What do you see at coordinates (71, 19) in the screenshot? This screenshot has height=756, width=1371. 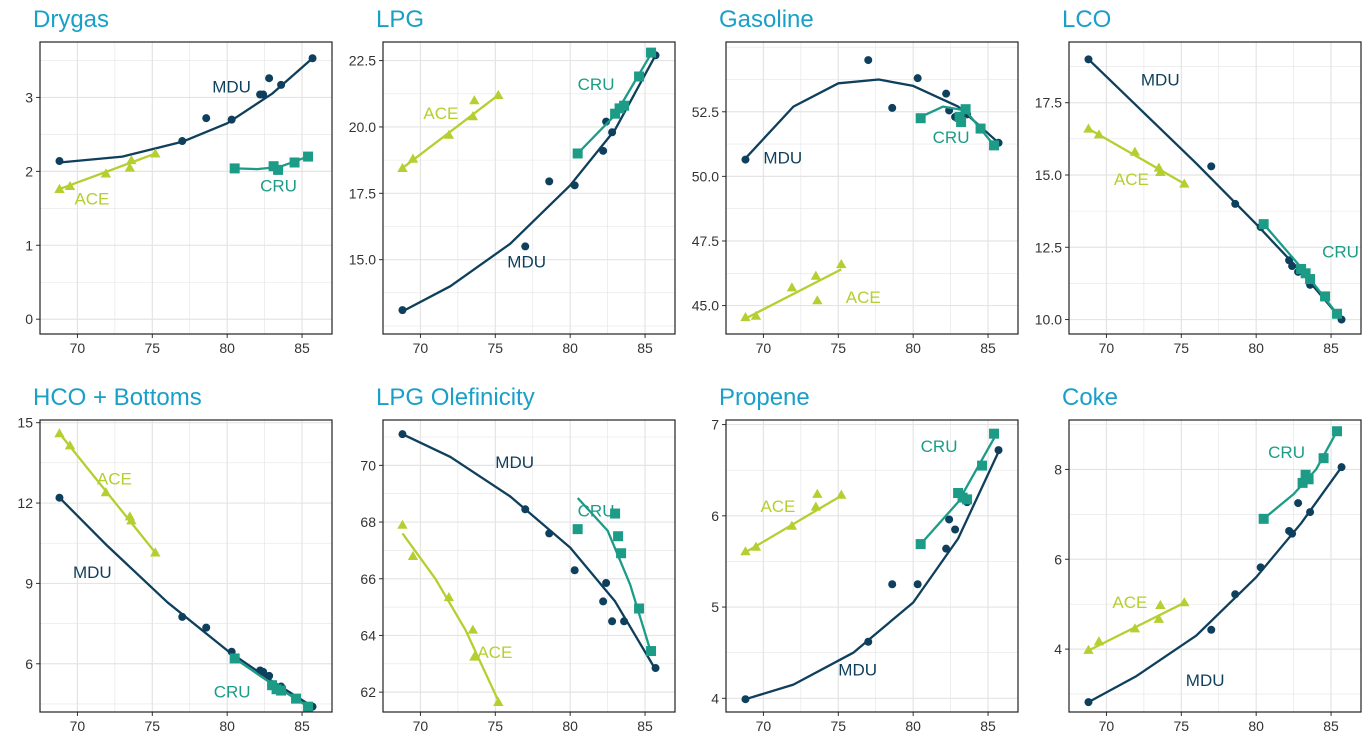 I see `chart-title: Drygas` at bounding box center [71, 19].